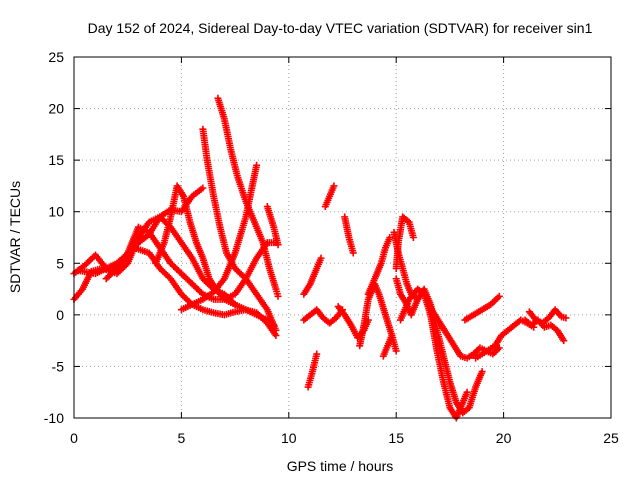 The height and width of the screenshot is (480, 640). What do you see at coordinates (60, 315) in the screenshot?
I see `y-tick-label: 0` at bounding box center [60, 315].